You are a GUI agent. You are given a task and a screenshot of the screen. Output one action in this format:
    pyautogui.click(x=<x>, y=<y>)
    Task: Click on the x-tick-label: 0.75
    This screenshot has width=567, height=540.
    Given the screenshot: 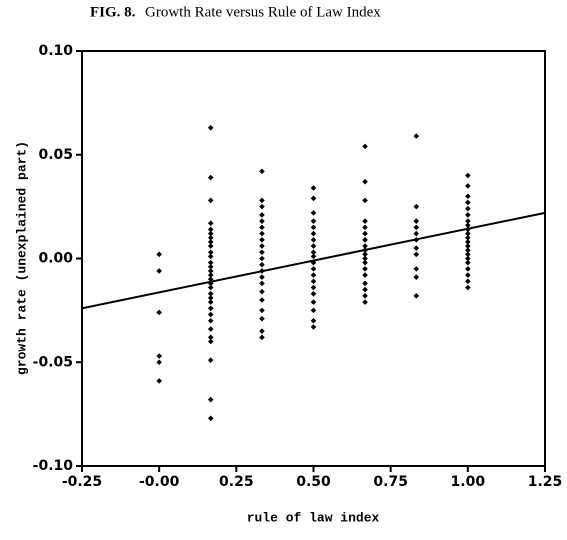 What is the action you would take?
    pyautogui.click(x=390, y=482)
    